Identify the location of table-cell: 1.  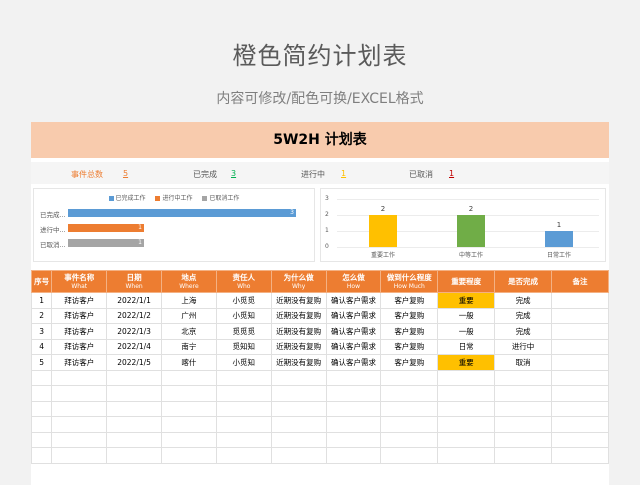
(41, 300).